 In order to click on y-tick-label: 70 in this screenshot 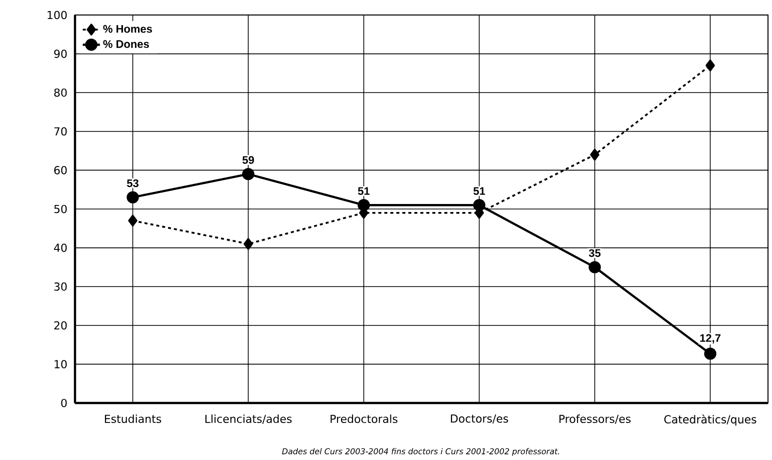, I will do `click(60, 131)`.